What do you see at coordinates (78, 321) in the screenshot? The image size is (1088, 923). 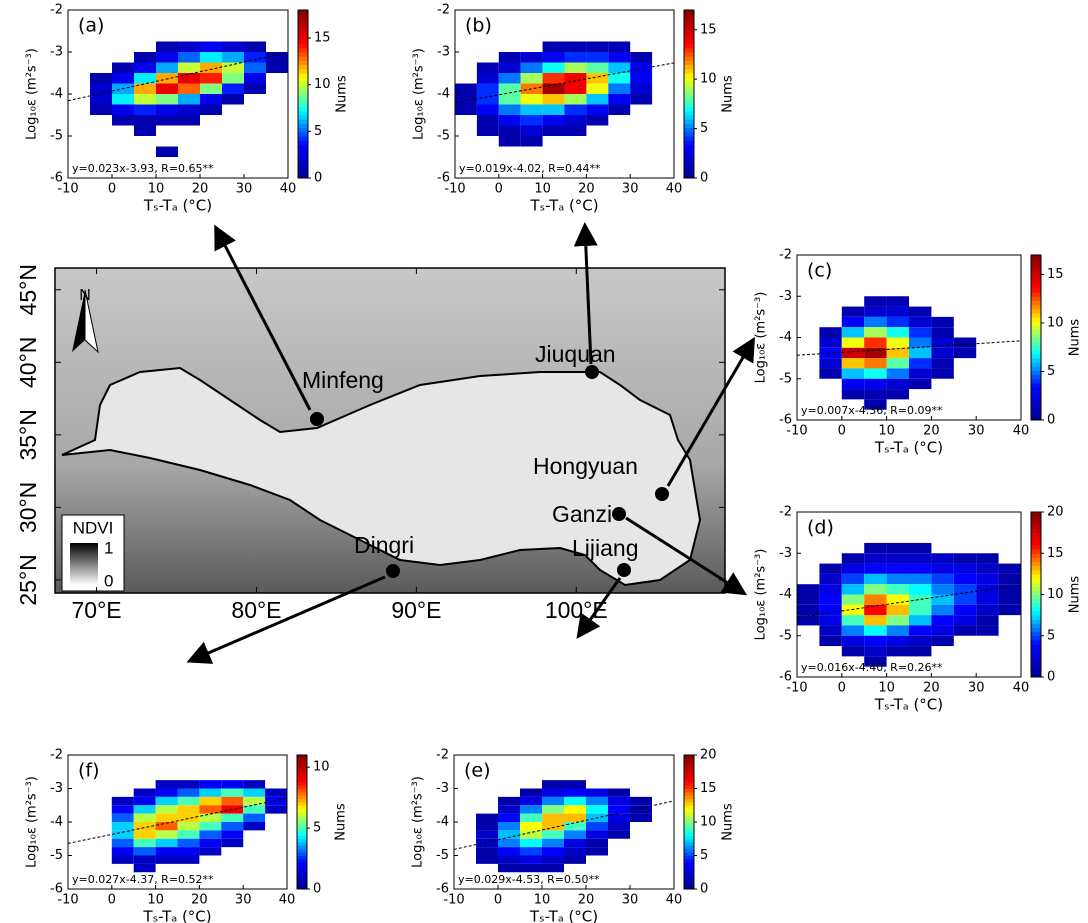 I see `north-arrow` at bounding box center [78, 321].